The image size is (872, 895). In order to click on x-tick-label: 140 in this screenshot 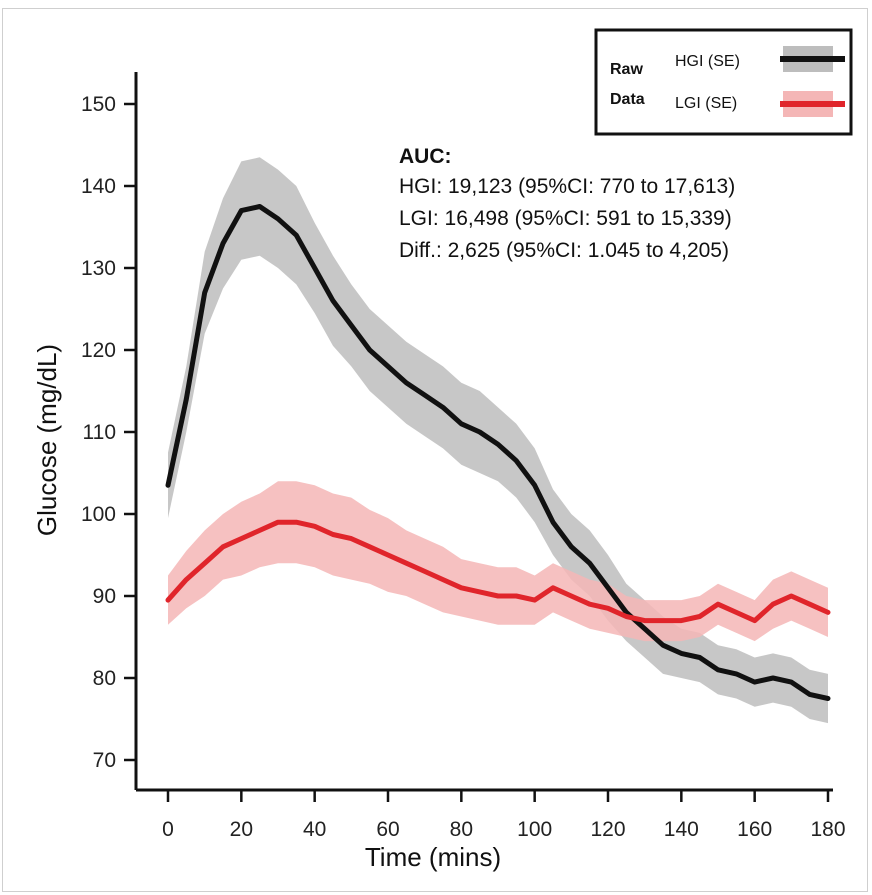, I will do `click(681, 829)`.